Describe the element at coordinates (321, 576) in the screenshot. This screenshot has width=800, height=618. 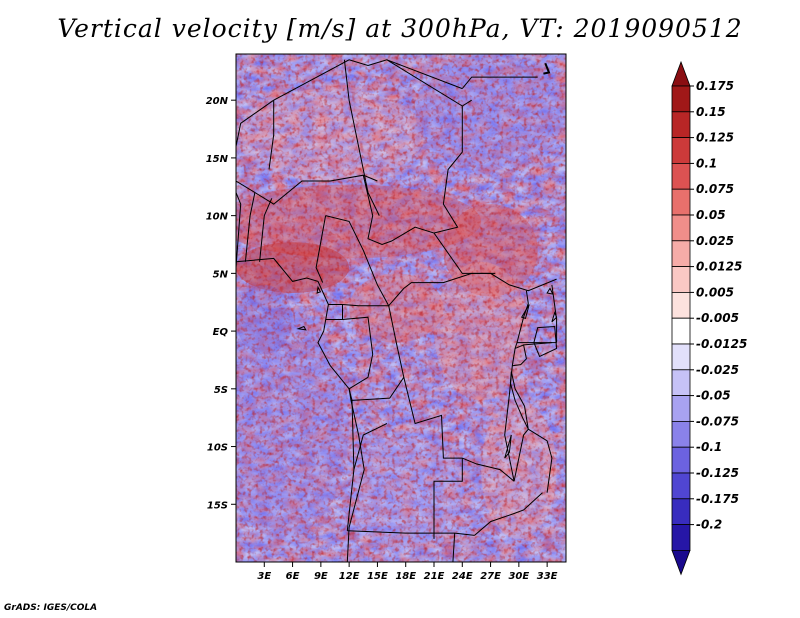
I see `lon-tick-label: 9E` at that location.